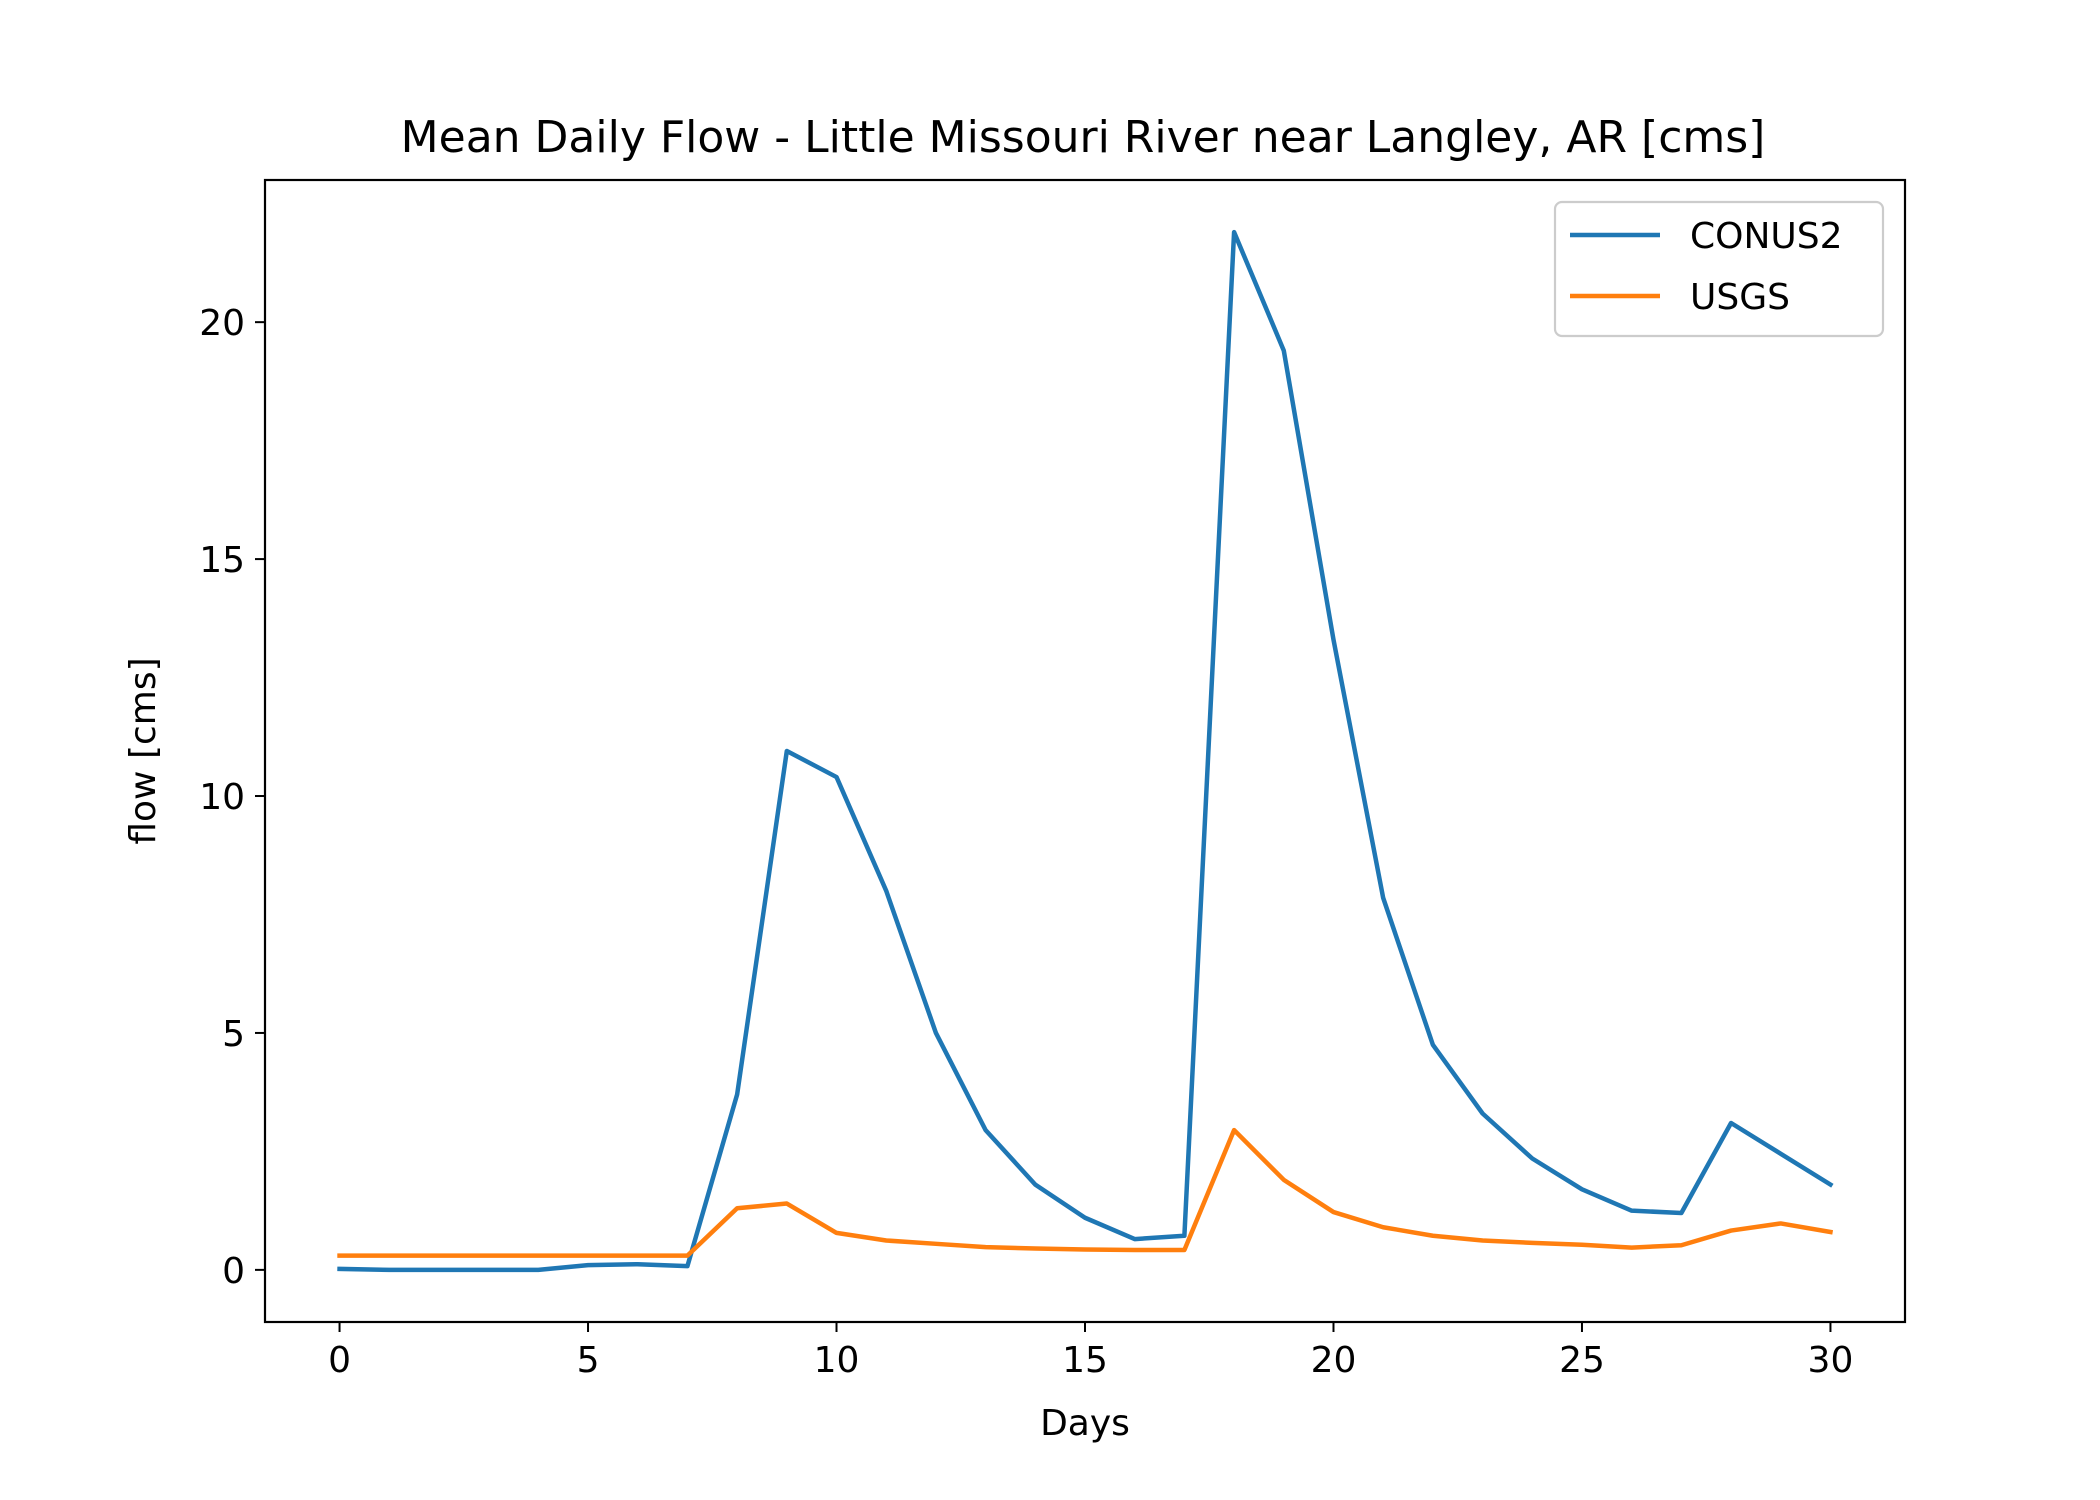  What do you see at coordinates (1582, 1360) in the screenshot?
I see `x-tick-label: 25` at bounding box center [1582, 1360].